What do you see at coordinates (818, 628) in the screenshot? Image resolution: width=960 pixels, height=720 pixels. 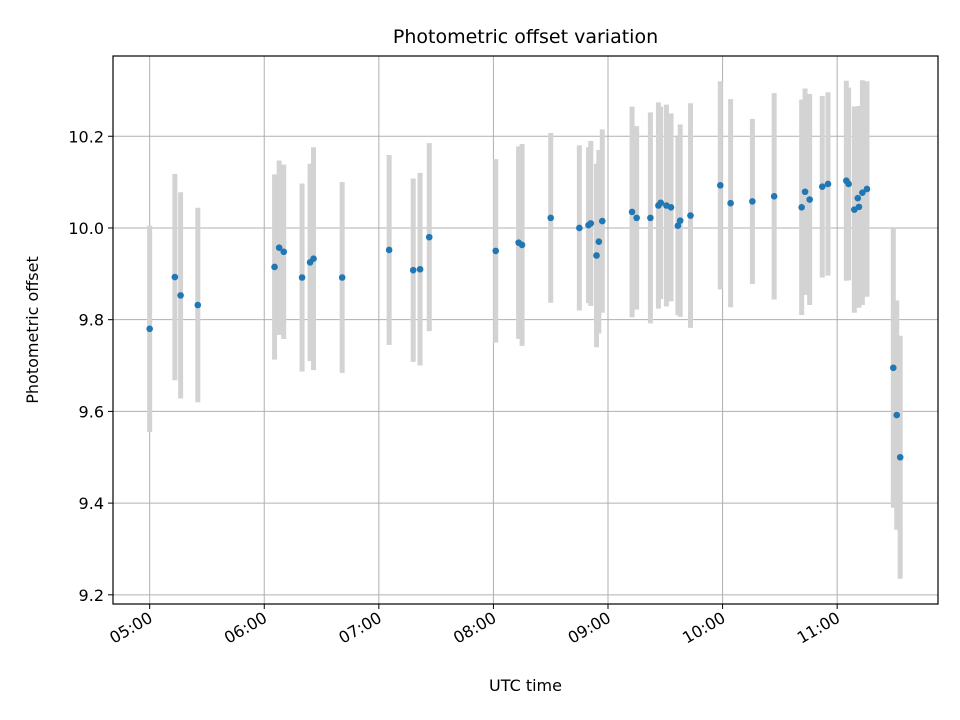 I see `x-tick-label: 11:00` at bounding box center [818, 628].